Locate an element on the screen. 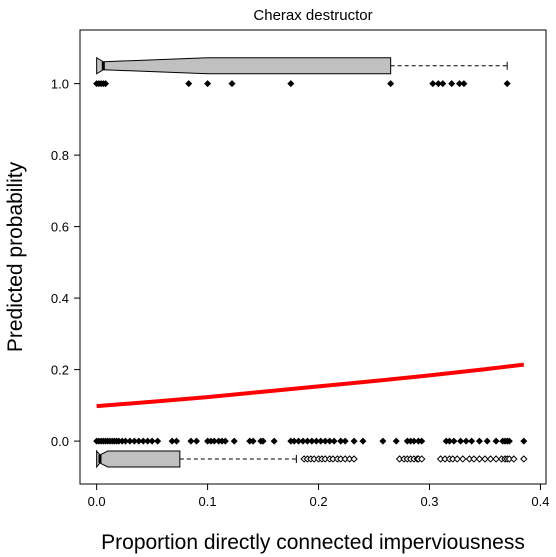  x-tick-label: 0.1 is located at coordinates (208, 501).